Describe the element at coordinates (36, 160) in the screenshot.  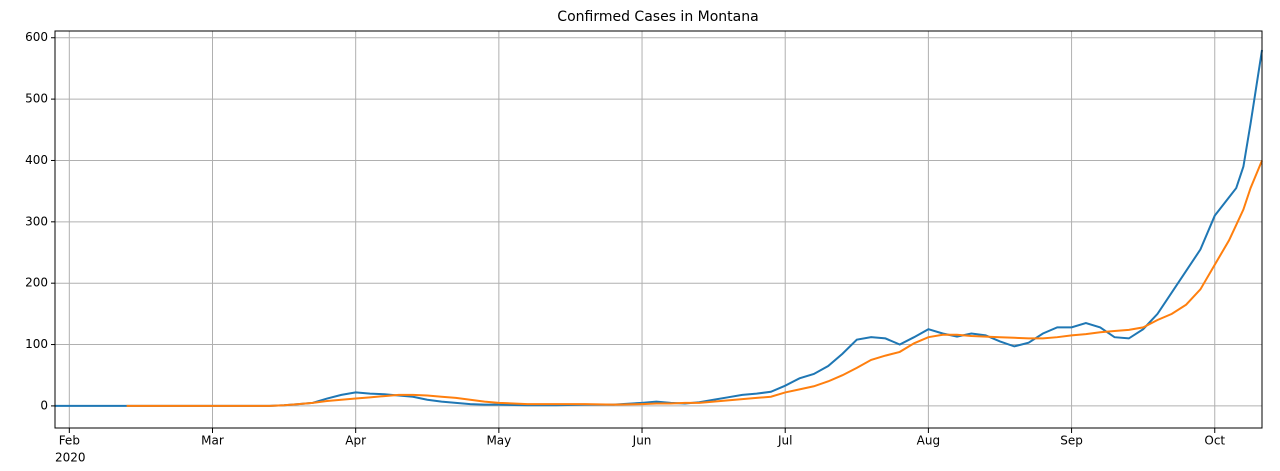
I see `y-tick-label: 400` at that location.